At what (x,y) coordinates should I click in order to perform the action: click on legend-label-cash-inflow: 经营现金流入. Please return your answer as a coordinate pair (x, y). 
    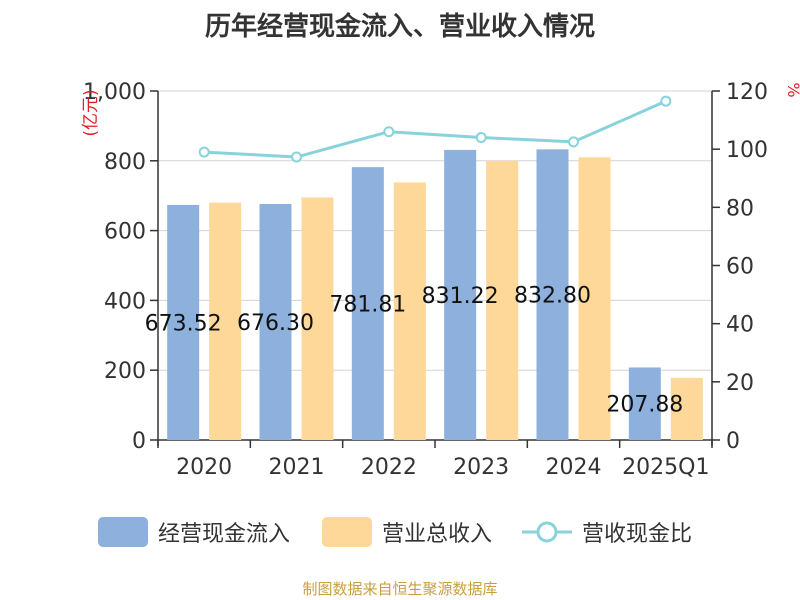
    Looking at the image, I should click on (224, 534).